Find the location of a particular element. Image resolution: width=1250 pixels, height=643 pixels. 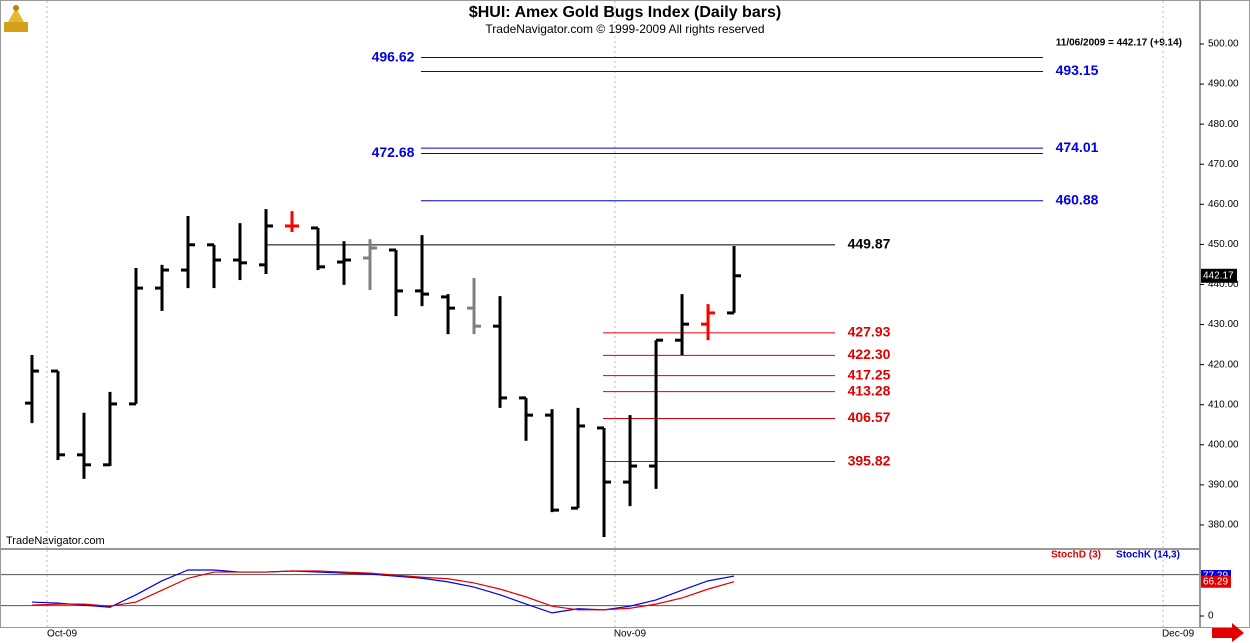

logo is located at coordinates (16, 18).